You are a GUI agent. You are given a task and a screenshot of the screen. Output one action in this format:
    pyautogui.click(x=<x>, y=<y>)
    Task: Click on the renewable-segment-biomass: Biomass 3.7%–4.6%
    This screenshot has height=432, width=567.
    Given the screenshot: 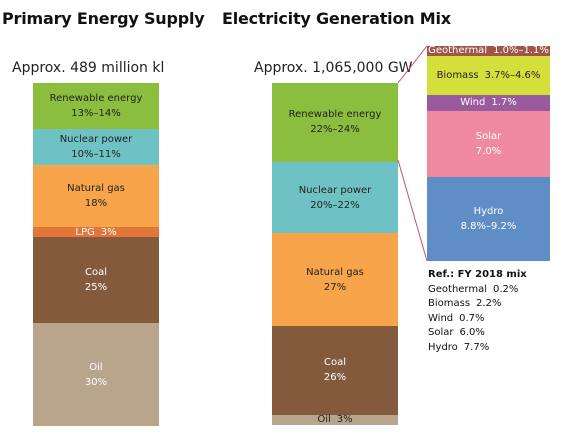 What is the action you would take?
    pyautogui.click(x=488, y=75)
    